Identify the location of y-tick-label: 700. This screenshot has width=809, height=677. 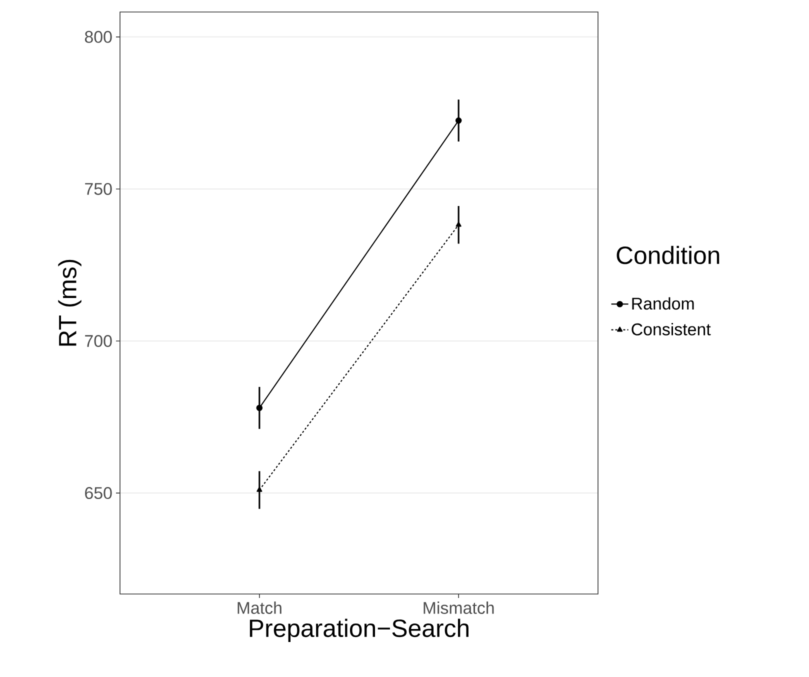
(98, 341).